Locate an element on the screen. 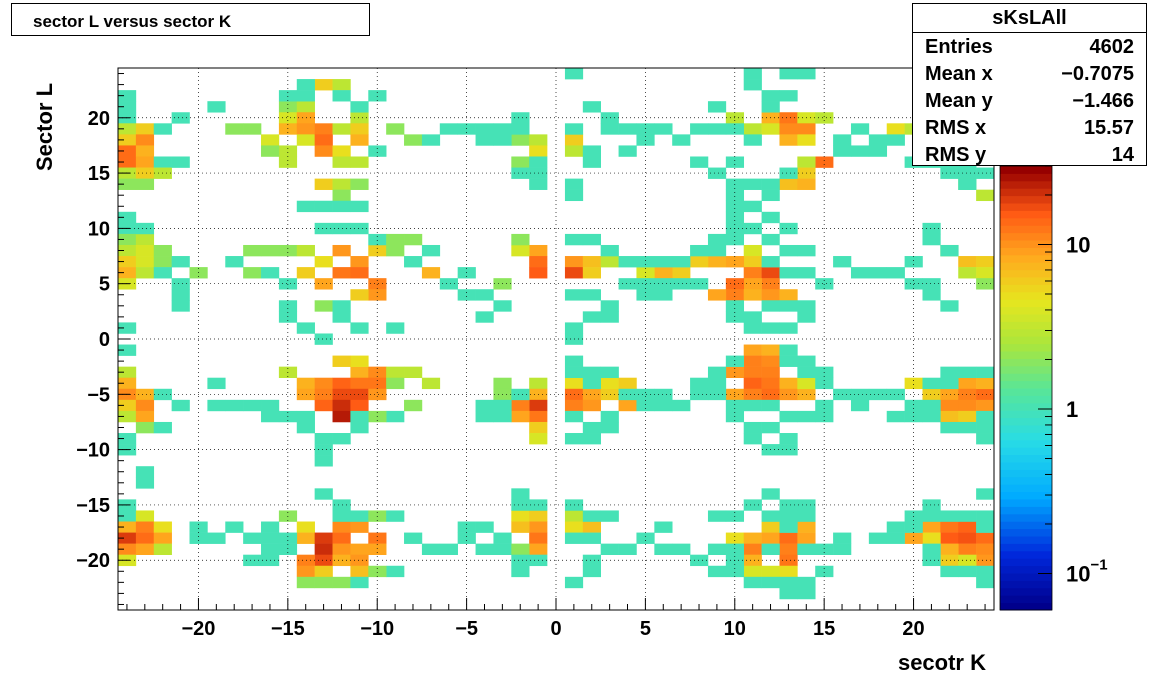 The width and height of the screenshot is (1170, 678). color-scale: 10 1 10−1 is located at coordinates (1053, 388).